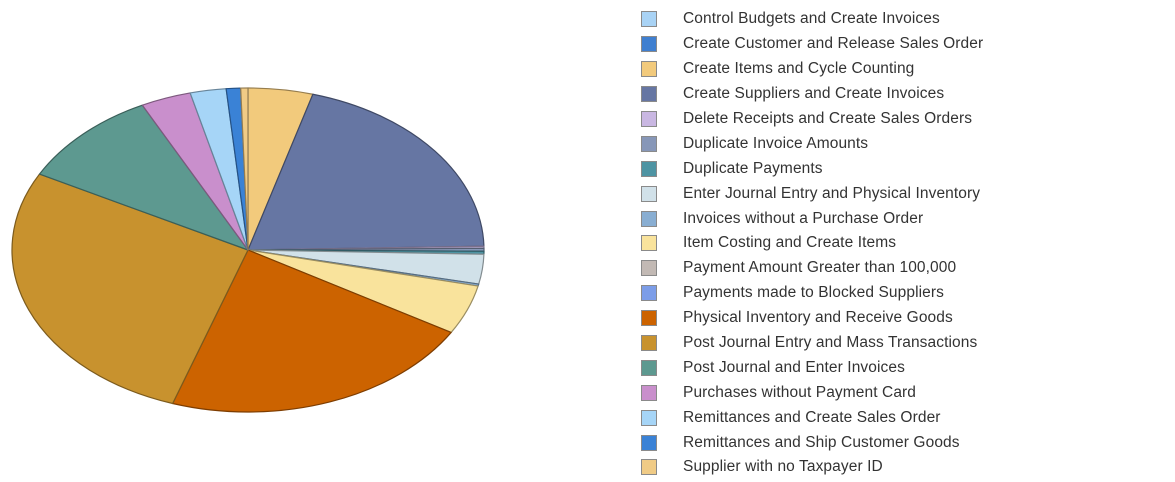  Describe the element at coordinates (830, 343) in the screenshot. I see `legend-label: Post Journal Entry and Mass Transactions` at that location.